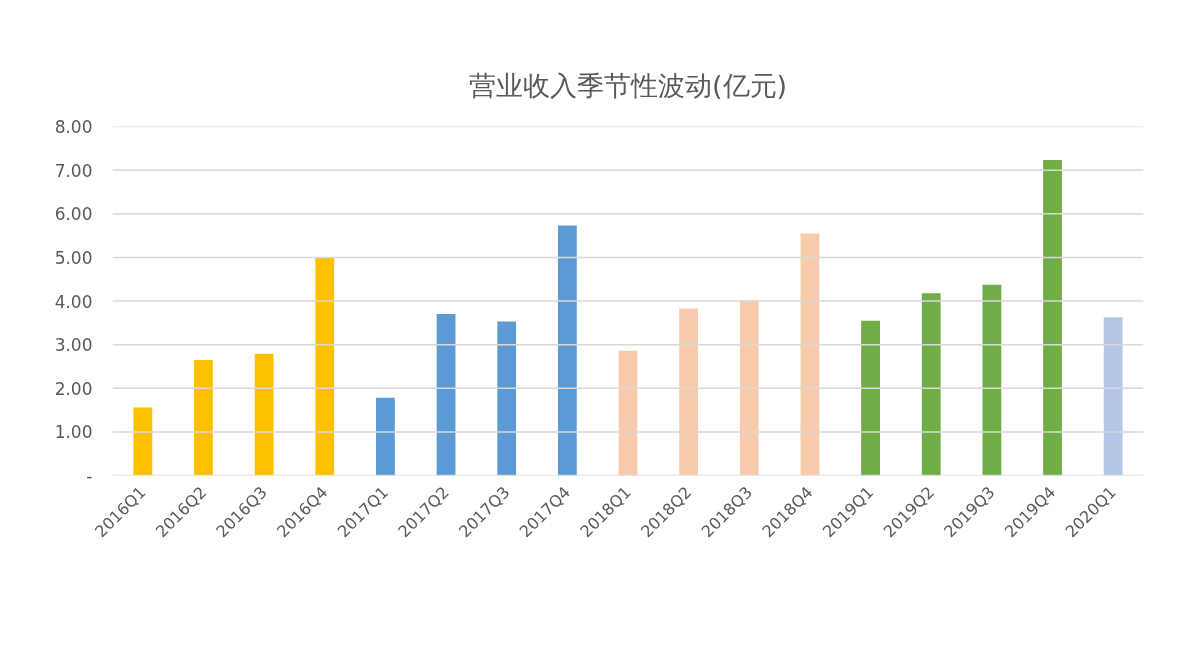  Describe the element at coordinates (73, 301) in the screenshot. I see `y-tick-label: 4.00` at that location.